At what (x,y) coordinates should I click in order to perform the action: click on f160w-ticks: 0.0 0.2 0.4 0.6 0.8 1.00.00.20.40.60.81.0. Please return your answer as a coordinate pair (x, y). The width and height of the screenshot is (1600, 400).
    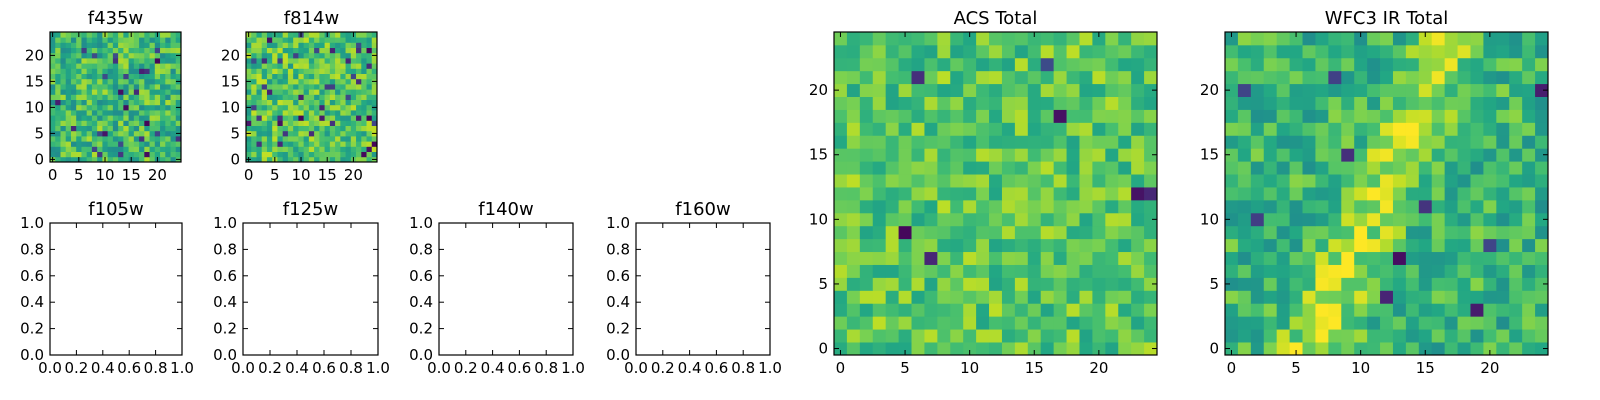
    Looking at the image, I should click on (694, 295).